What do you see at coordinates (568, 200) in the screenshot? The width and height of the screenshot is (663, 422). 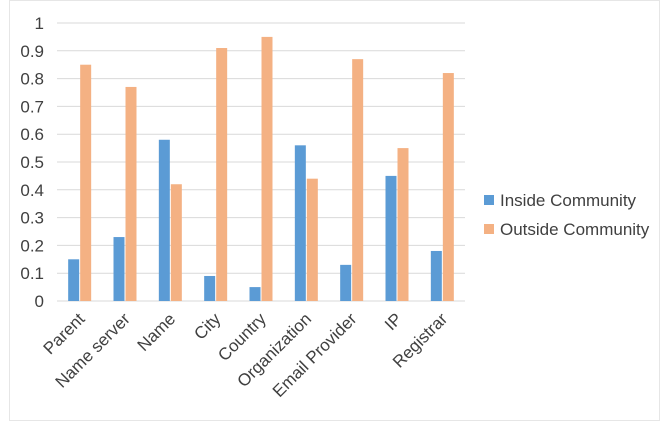 I see `legend-label: Inside Community` at bounding box center [568, 200].